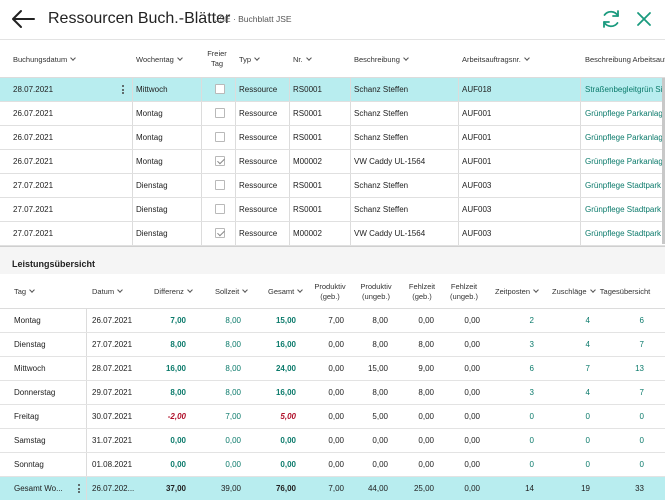 This screenshot has width=665, height=500. Describe the element at coordinates (152, 89) in the screenshot. I see `cell-weekday: Mittwoch` at that location.